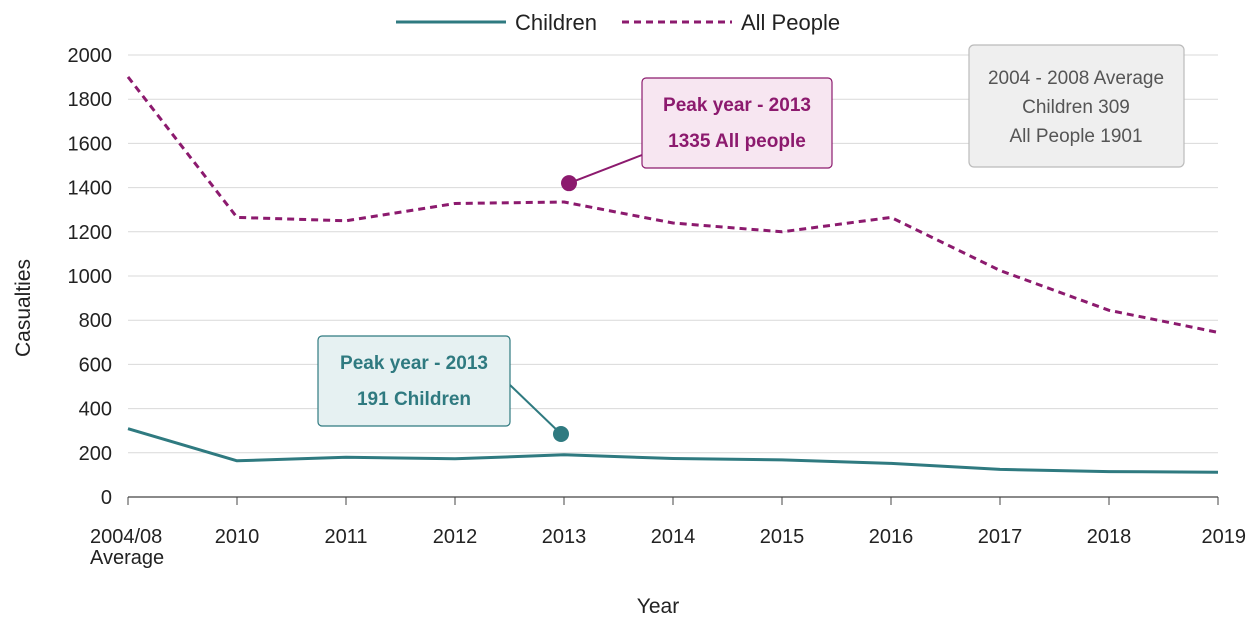 This screenshot has width=1257, height=620. Describe the element at coordinates (127, 558) in the screenshot. I see `x-tick-label: Average` at that location.